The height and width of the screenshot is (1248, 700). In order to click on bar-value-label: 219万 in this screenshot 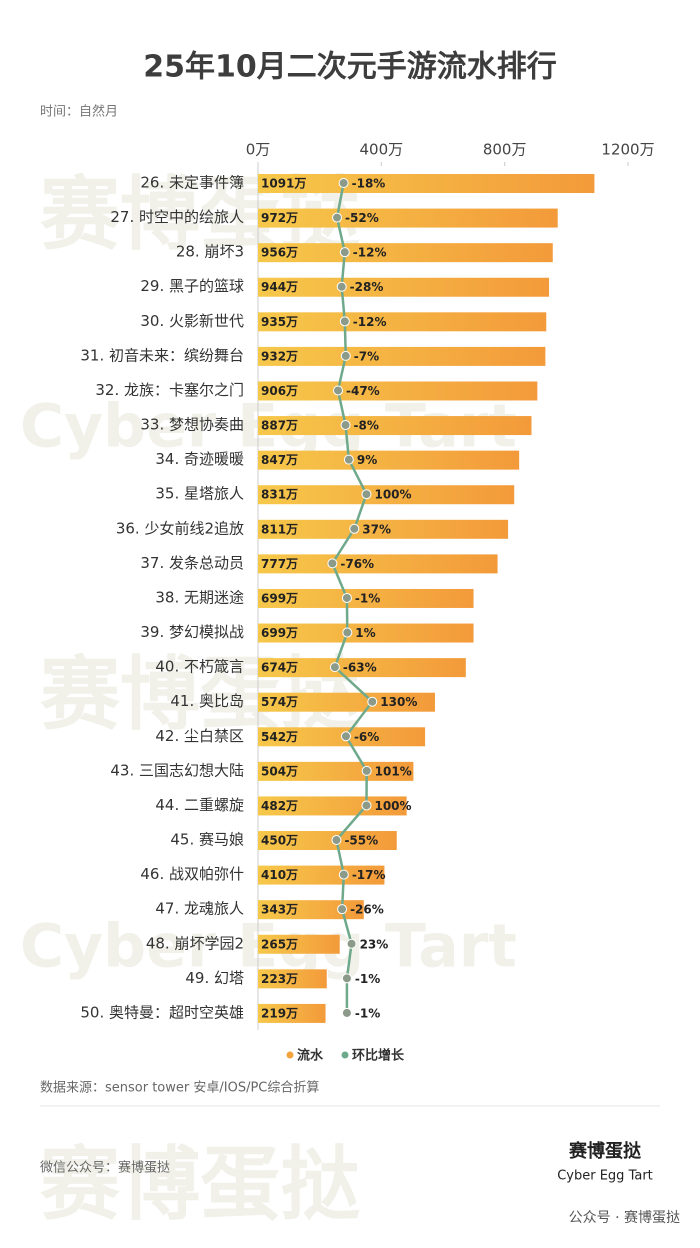, I will do `click(279, 1013)`.